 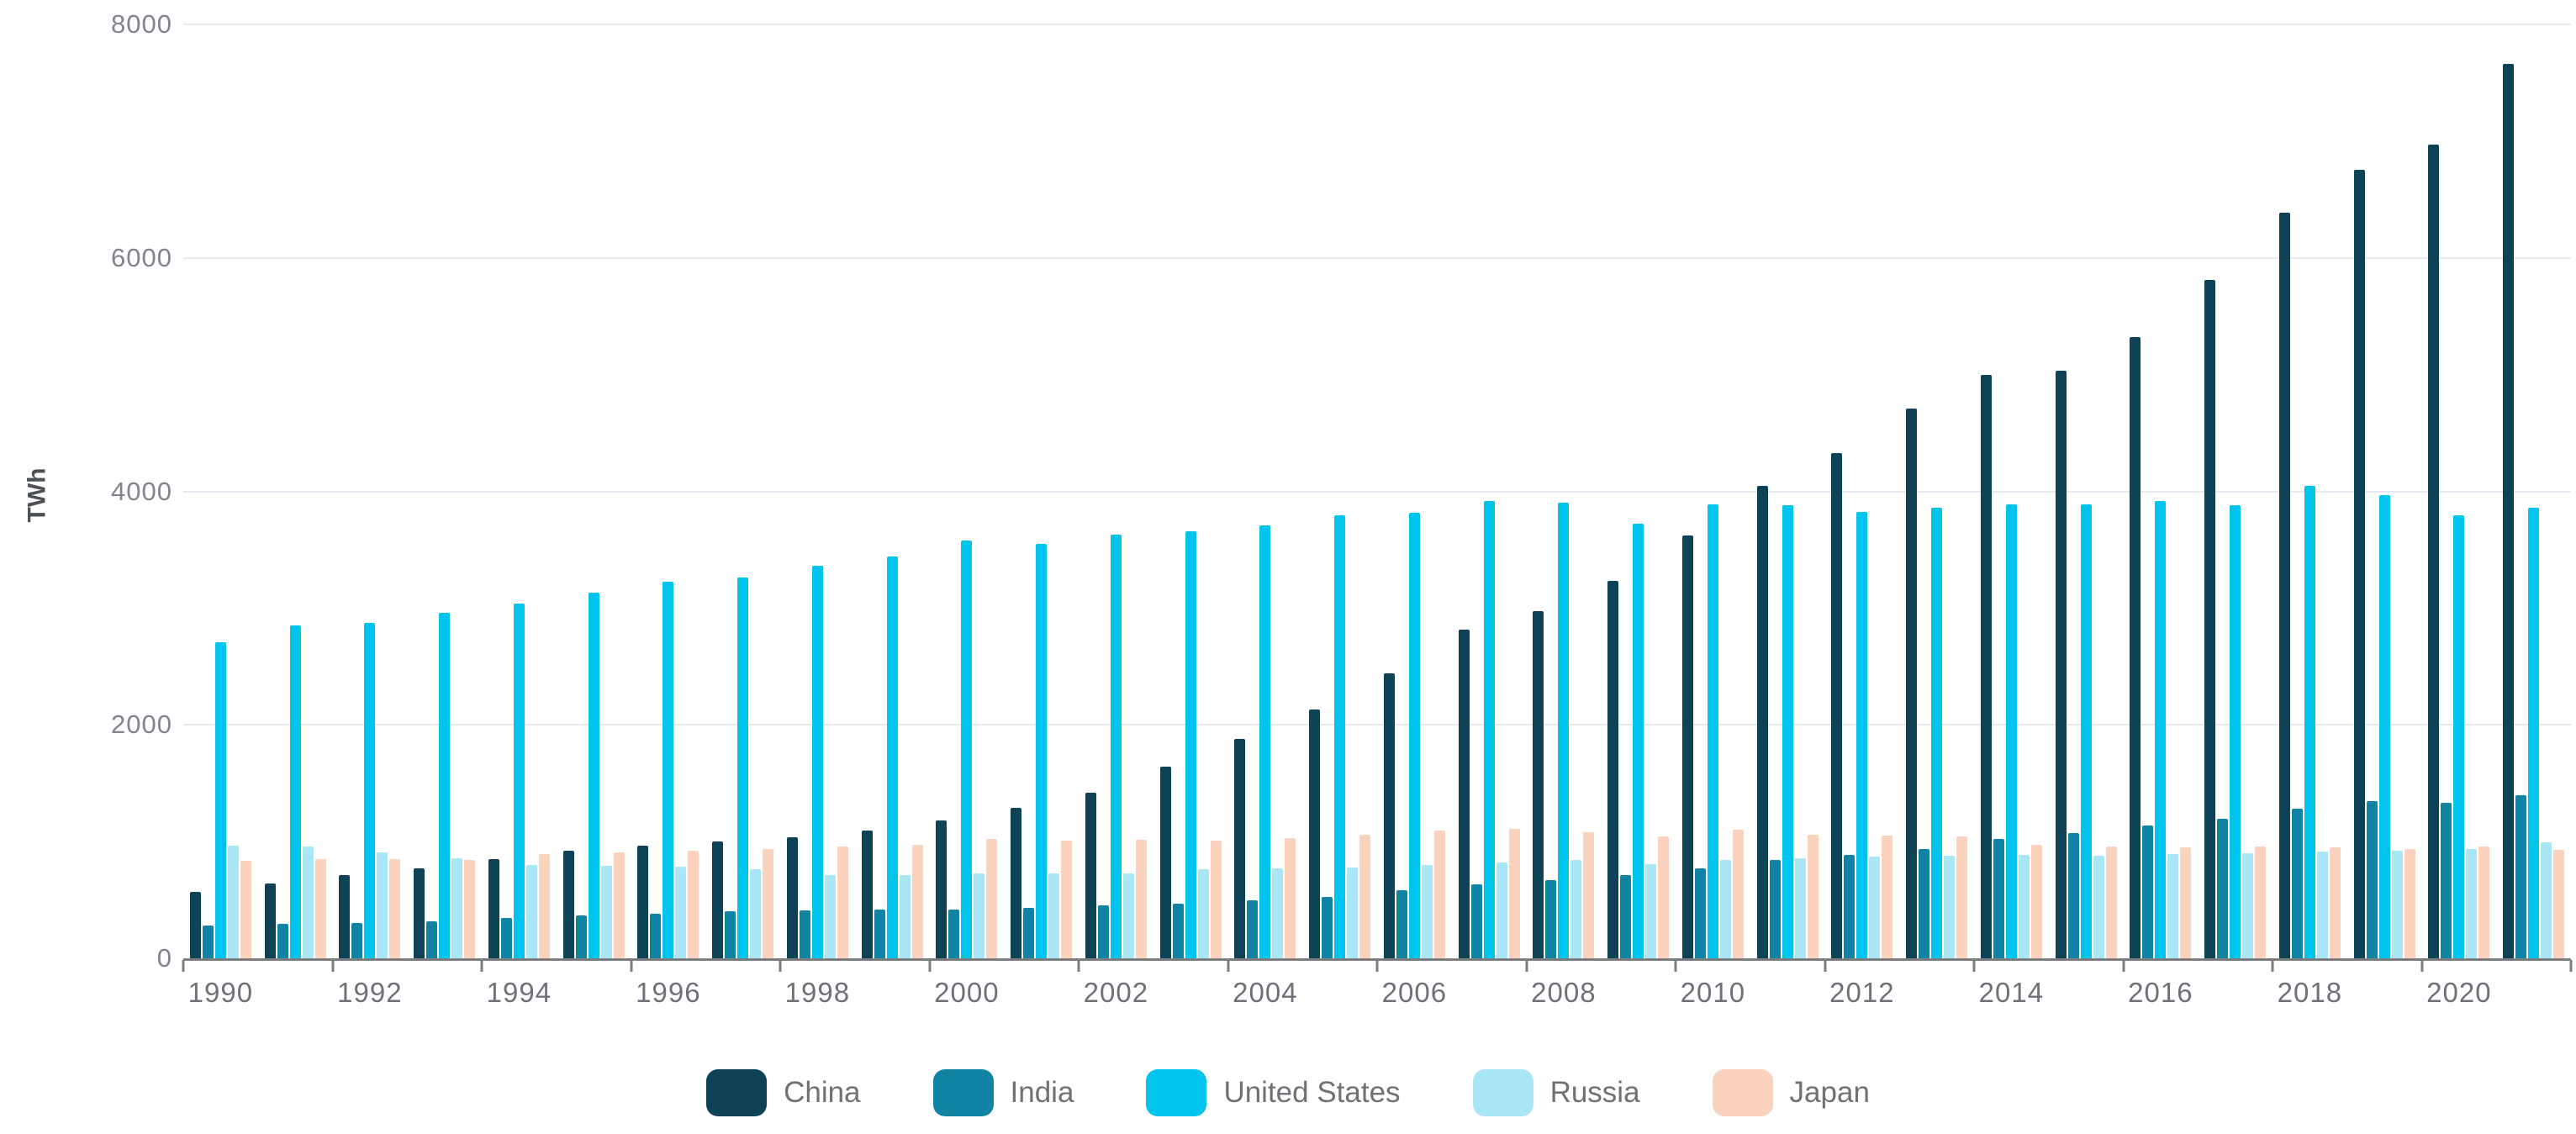 I want to click on bar-united-states-1995, so click(x=593, y=775).